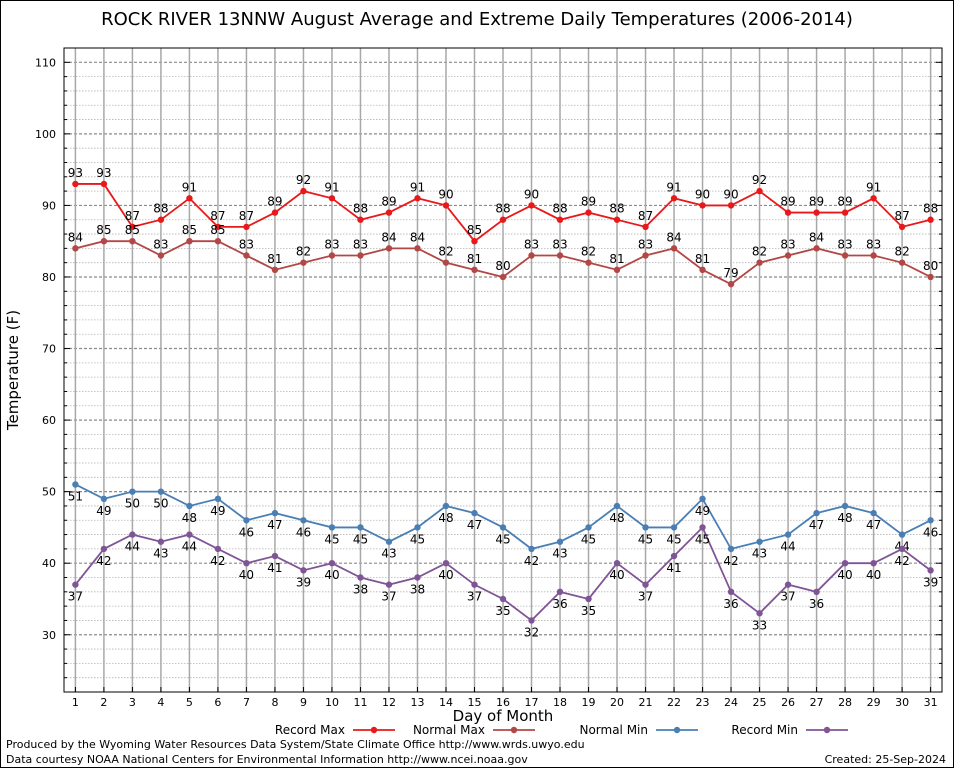 The image size is (954, 768). I want to click on x-tick-label: 25, so click(760, 702).